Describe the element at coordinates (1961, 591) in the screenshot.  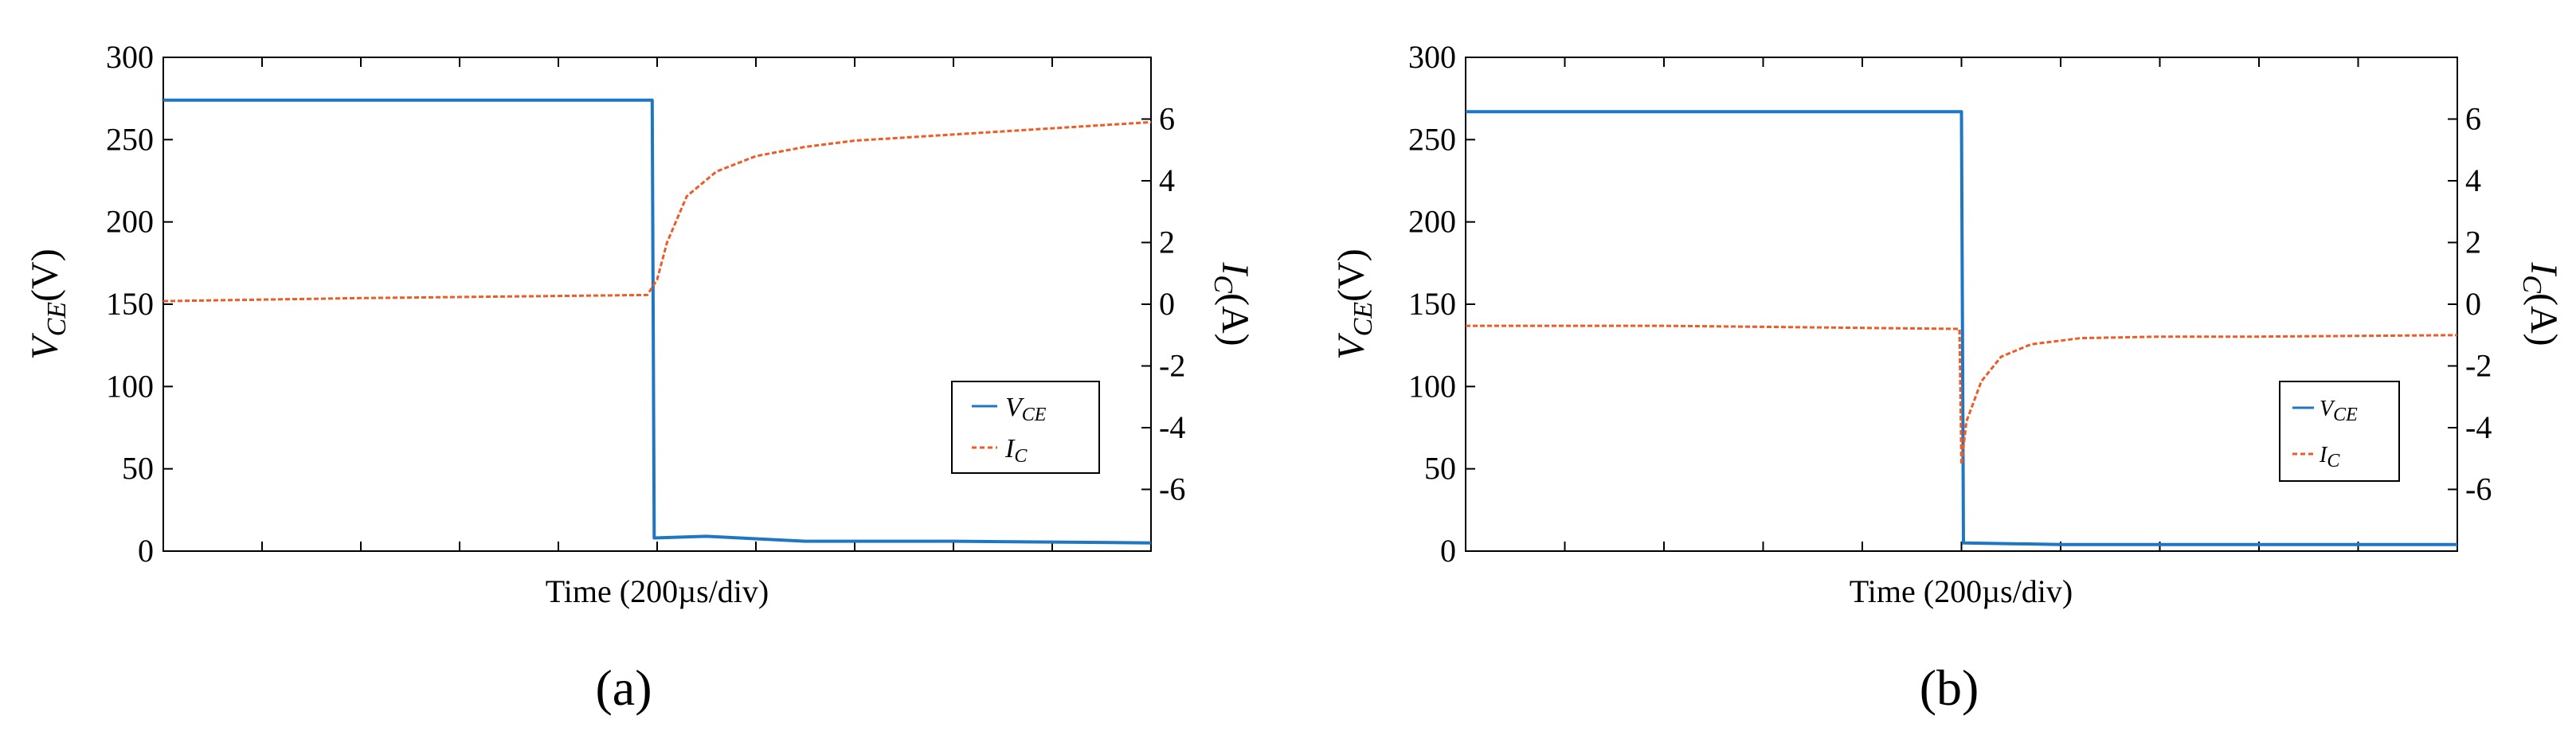
I see `xlabel-b: Time (200µs/div)` at that location.